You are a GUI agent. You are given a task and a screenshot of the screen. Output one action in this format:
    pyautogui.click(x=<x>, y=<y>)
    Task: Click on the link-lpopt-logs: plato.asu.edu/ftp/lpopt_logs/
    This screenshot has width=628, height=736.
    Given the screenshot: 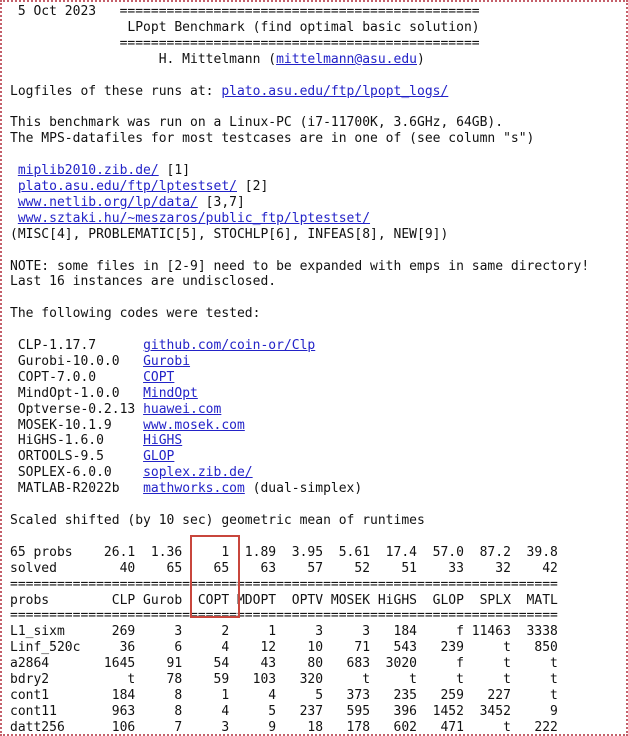 What is the action you would take?
    pyautogui.click(x=335, y=91)
    